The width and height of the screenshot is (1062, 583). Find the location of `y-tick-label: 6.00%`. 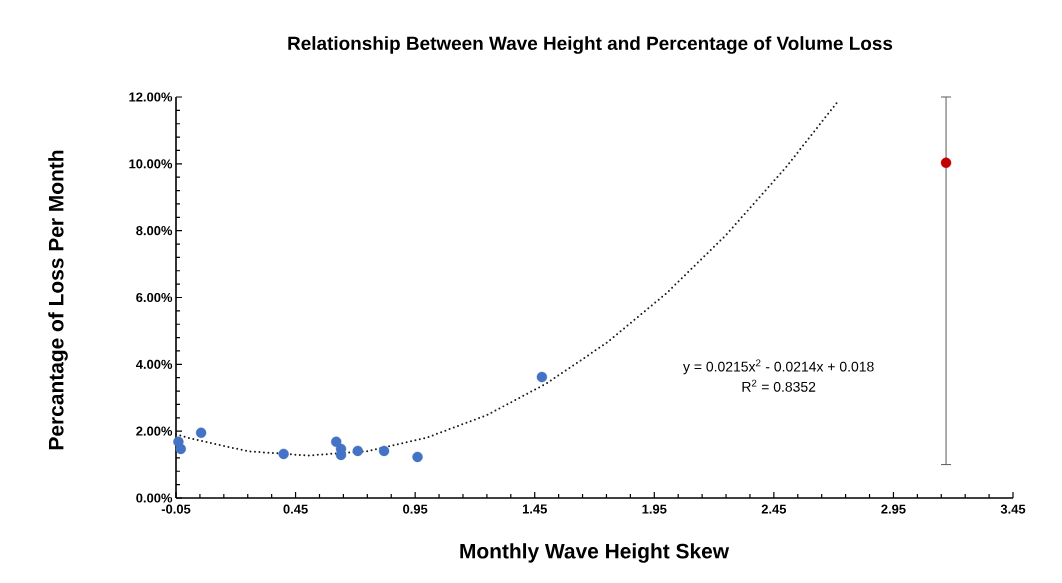

y-tick-label: 6.00% is located at coordinates (154, 297).